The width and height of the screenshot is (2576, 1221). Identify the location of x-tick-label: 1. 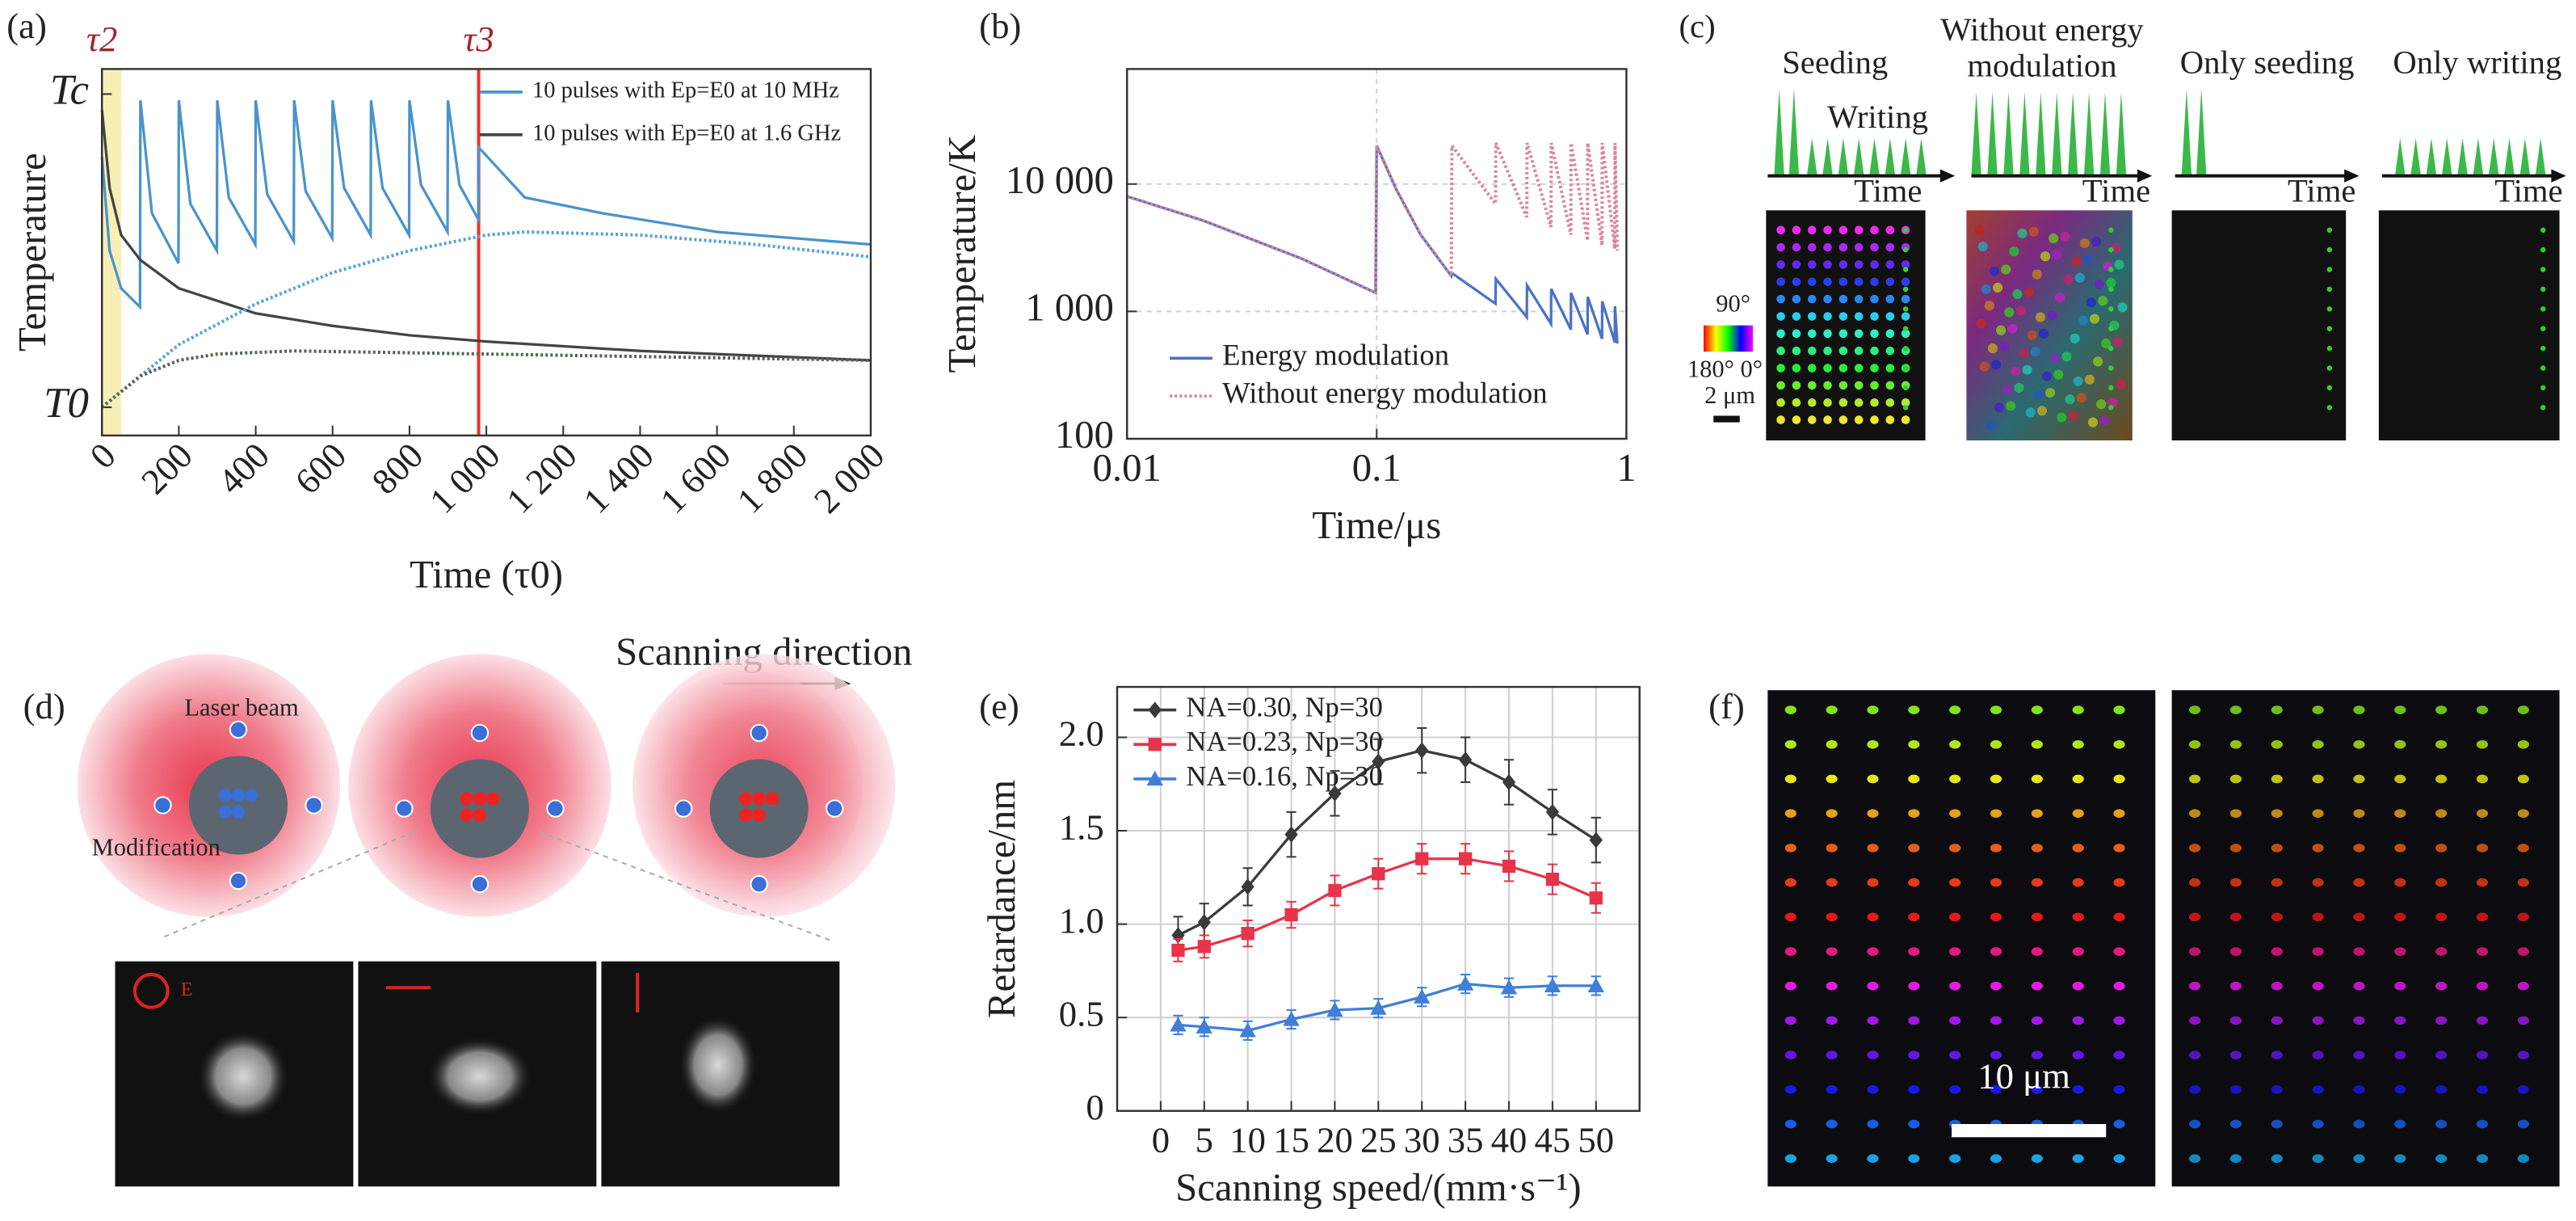
(1626, 468).